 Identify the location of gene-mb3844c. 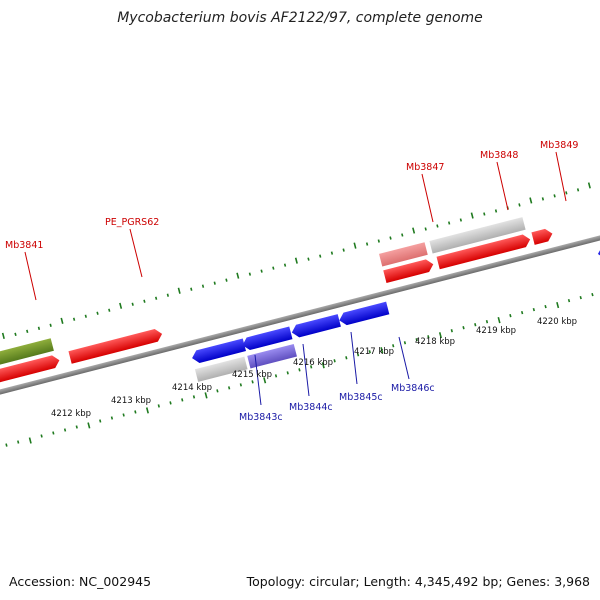
(272, 356).